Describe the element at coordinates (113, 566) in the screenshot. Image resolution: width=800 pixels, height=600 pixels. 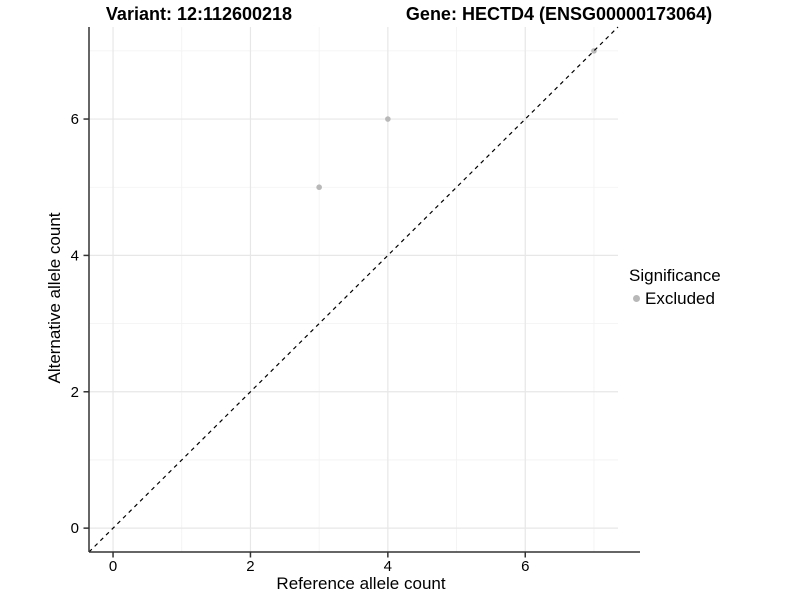
I see `x-tick-label: 0` at that location.